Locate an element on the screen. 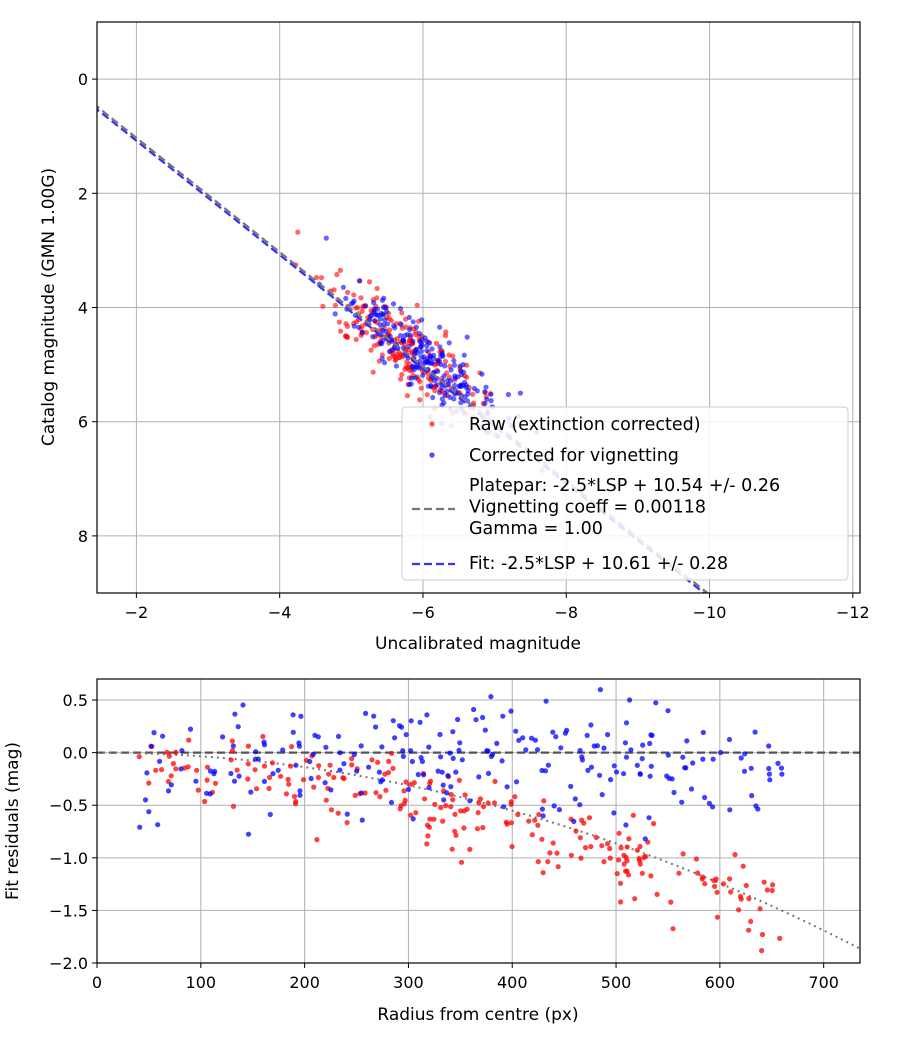 The image size is (900, 1050). top-x-ticks: −2 −4 −6 −8 −10 −12 is located at coordinates (497, 607).